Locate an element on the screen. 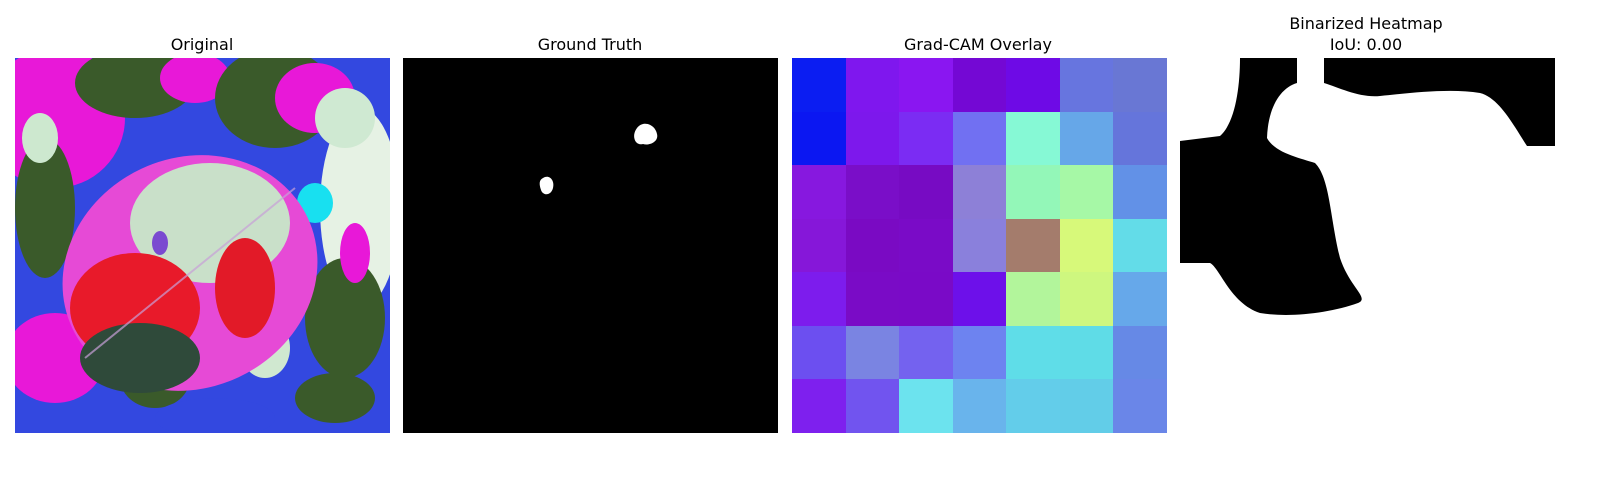 This screenshot has width=1600, height=500. ground-truth-title: Ground Truth is located at coordinates (590, 44).